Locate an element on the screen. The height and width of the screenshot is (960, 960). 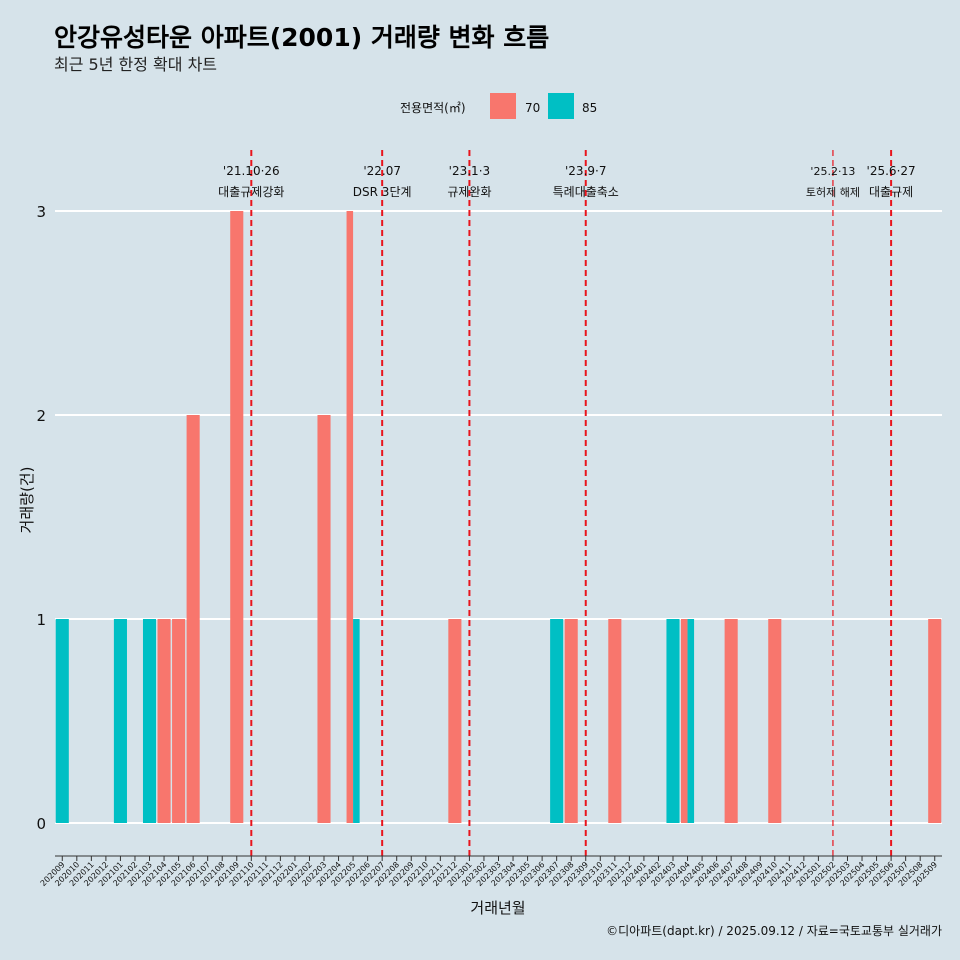
y-tick-label: 1 is located at coordinates (41, 620).